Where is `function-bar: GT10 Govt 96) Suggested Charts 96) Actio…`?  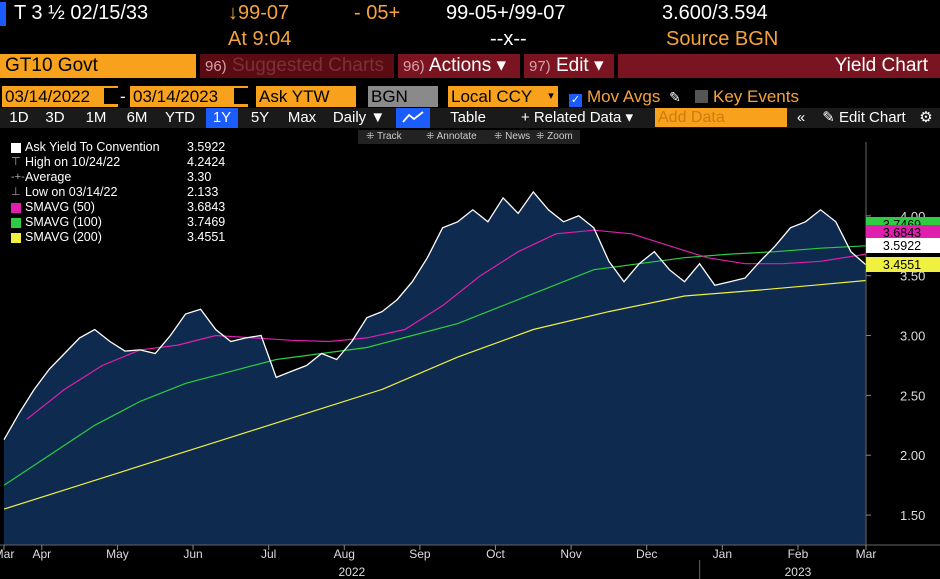
function-bar: GT10 Govt 96) Suggested Charts 96) Actio… is located at coordinates (470, 66).